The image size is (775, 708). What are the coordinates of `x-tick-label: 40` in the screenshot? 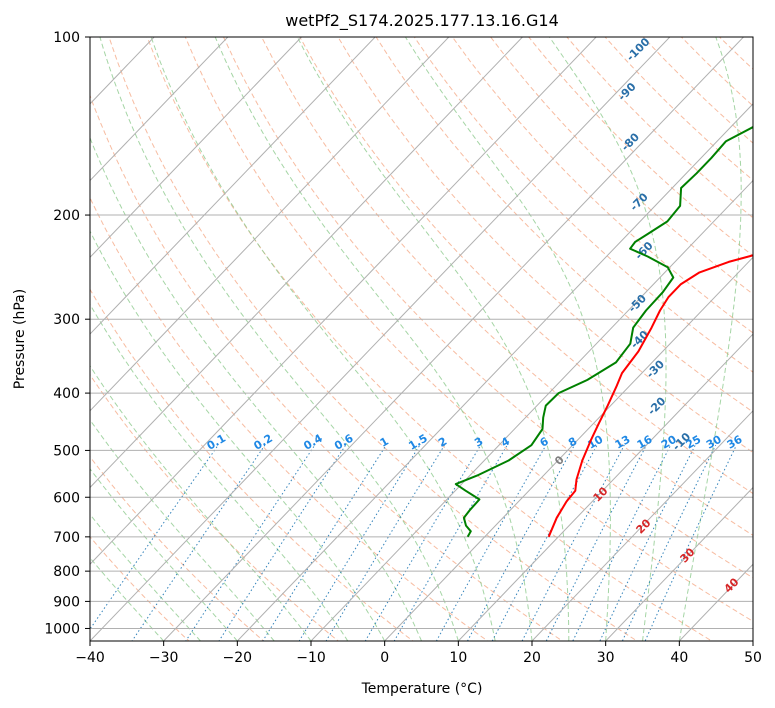 It's located at (679, 658).